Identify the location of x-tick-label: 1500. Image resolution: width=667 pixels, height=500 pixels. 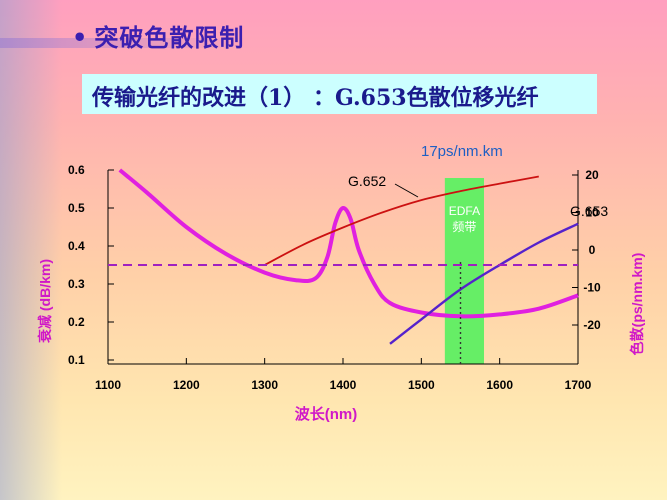
(421, 385).